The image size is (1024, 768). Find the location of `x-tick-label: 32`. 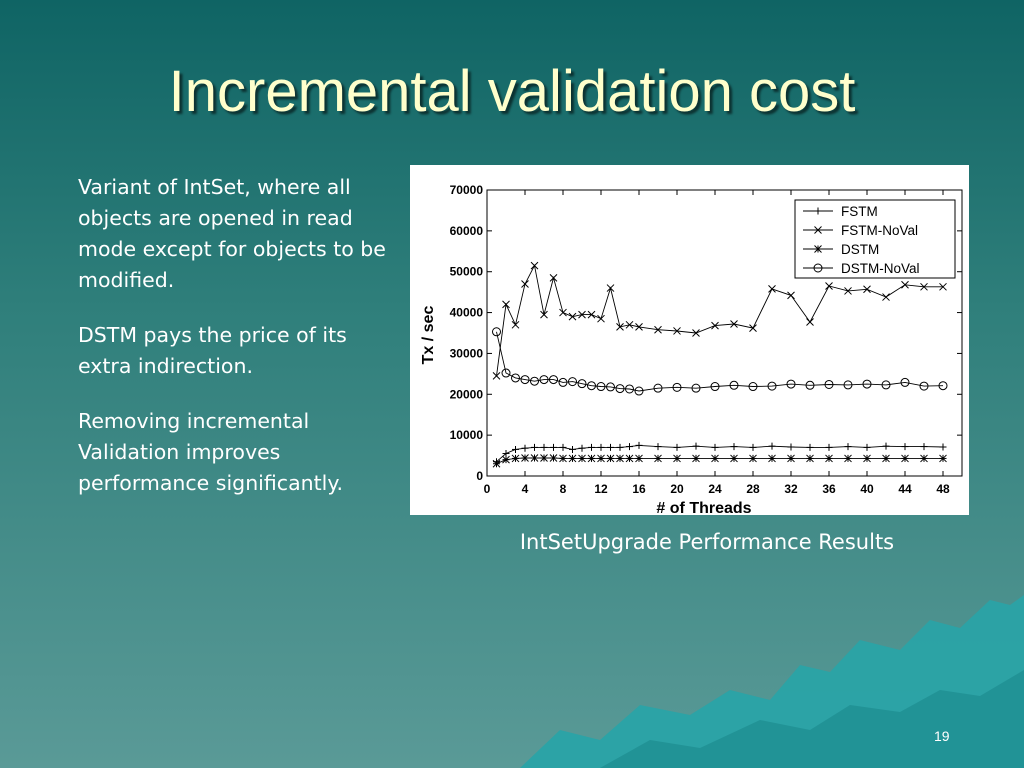

x-tick-label: 32 is located at coordinates (791, 489).